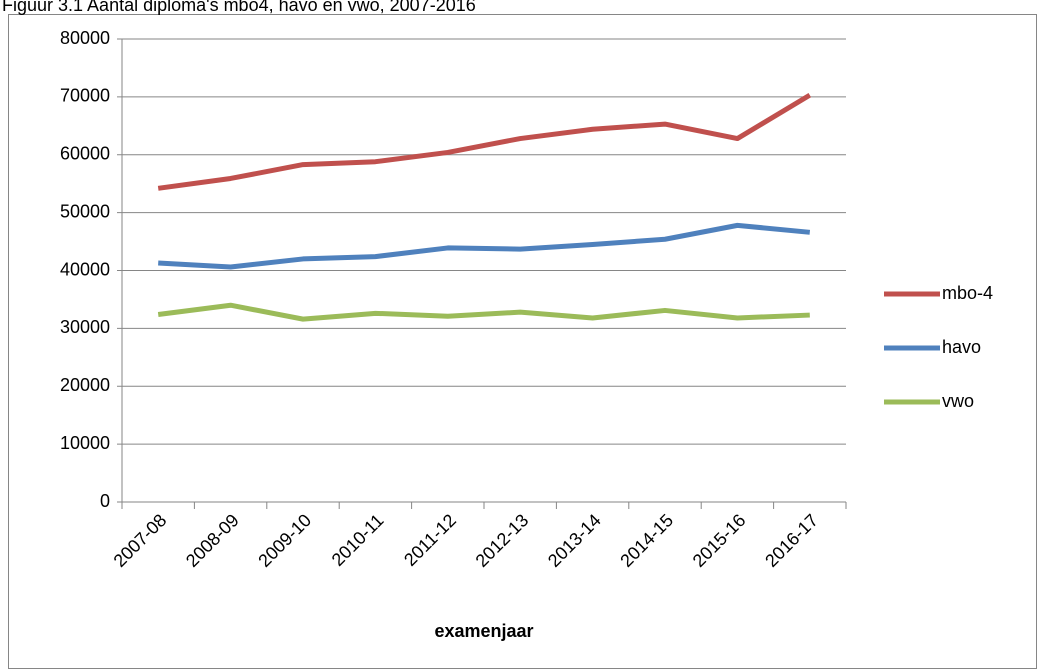  Describe the element at coordinates (85, 96) in the screenshot. I see `y-tick-label: 70000` at that location.